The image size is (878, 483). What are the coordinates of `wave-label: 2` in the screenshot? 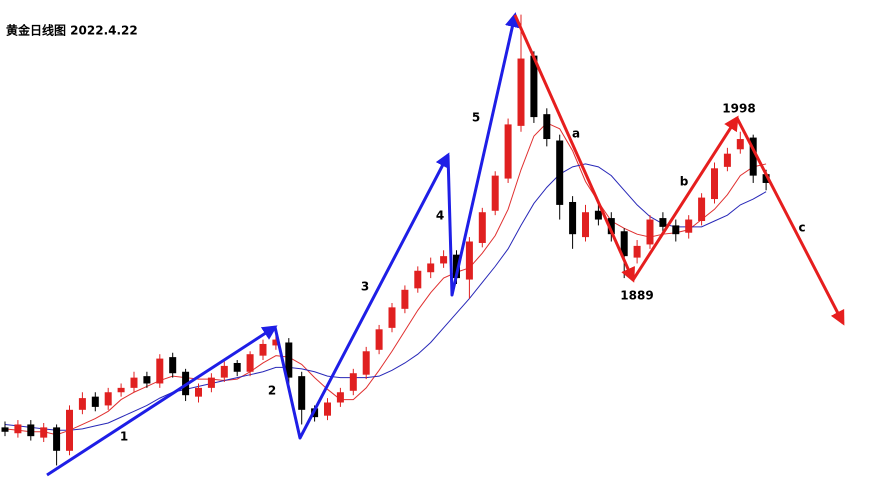 It's located at (272, 391).